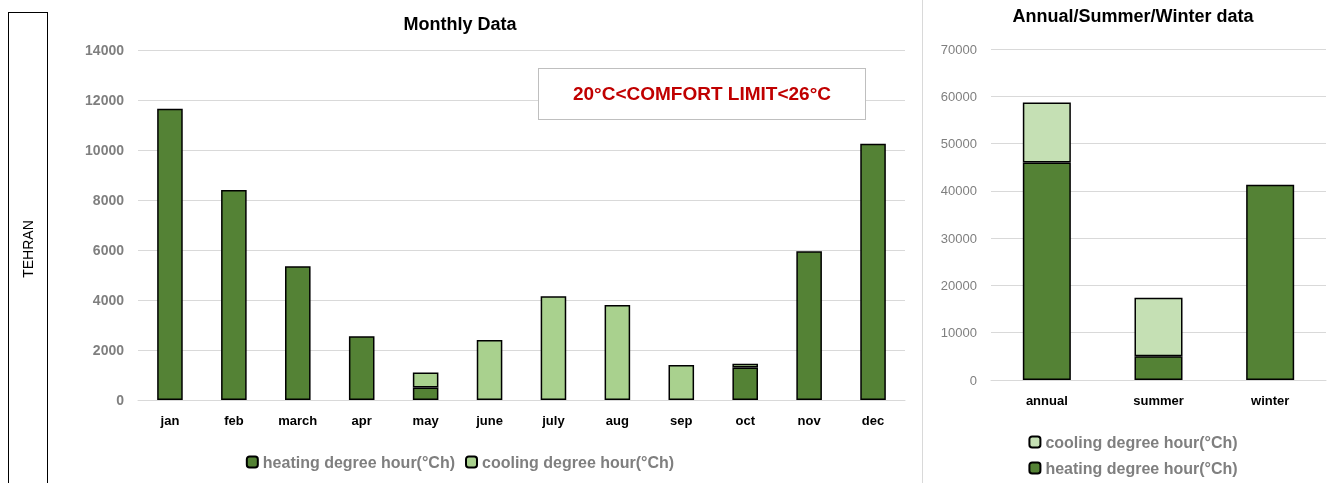 This screenshot has width=1342, height=483. I want to click on y-tick-label: 2000, so click(108, 350).